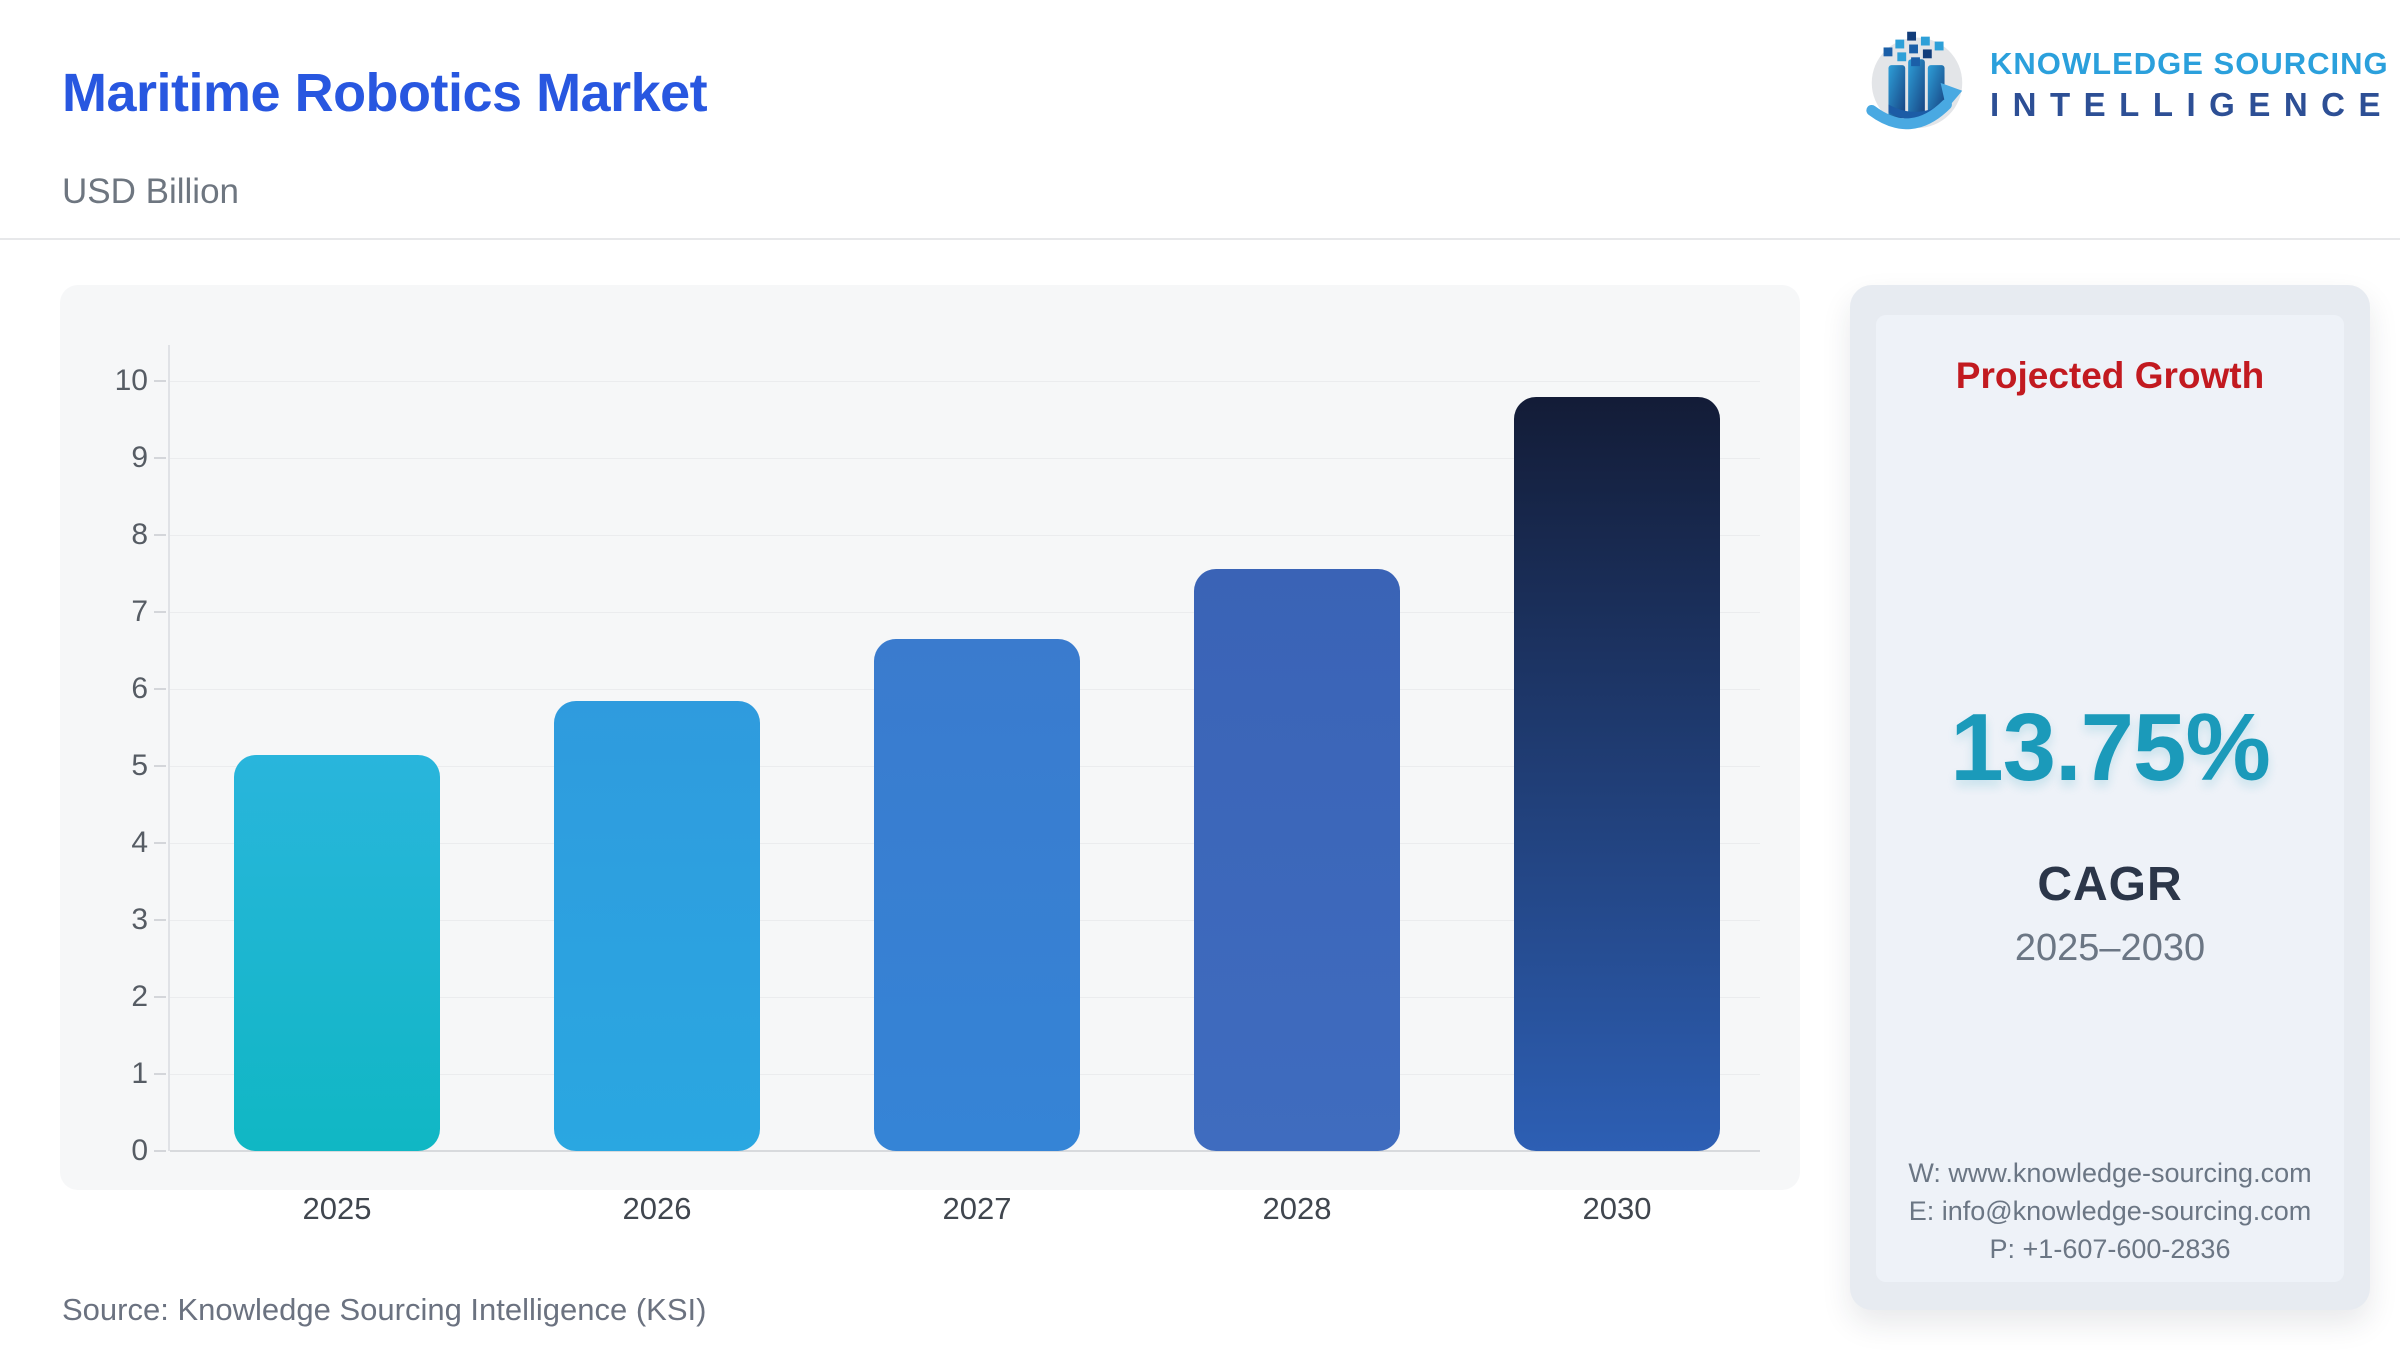  What do you see at coordinates (2110, 1173) in the screenshot?
I see `contact-website: W: www.knowledge-sourcing.com` at bounding box center [2110, 1173].